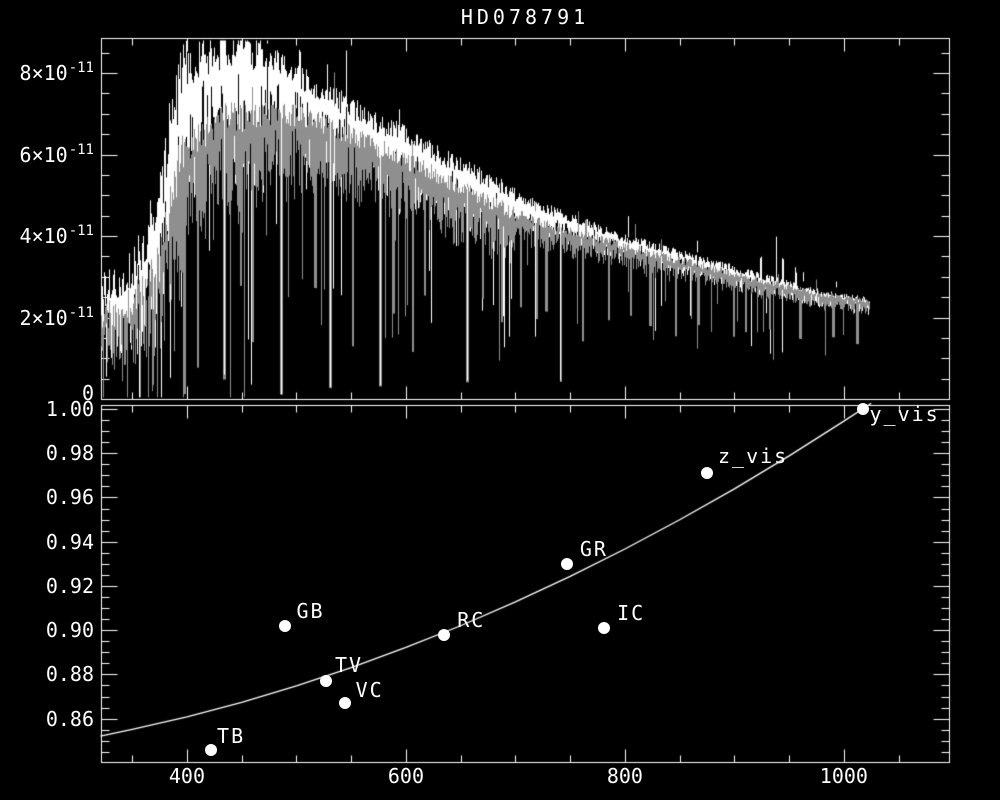 The height and width of the screenshot is (800, 1000). I want to click on filter-point-dot-GB, so click(285, 625).